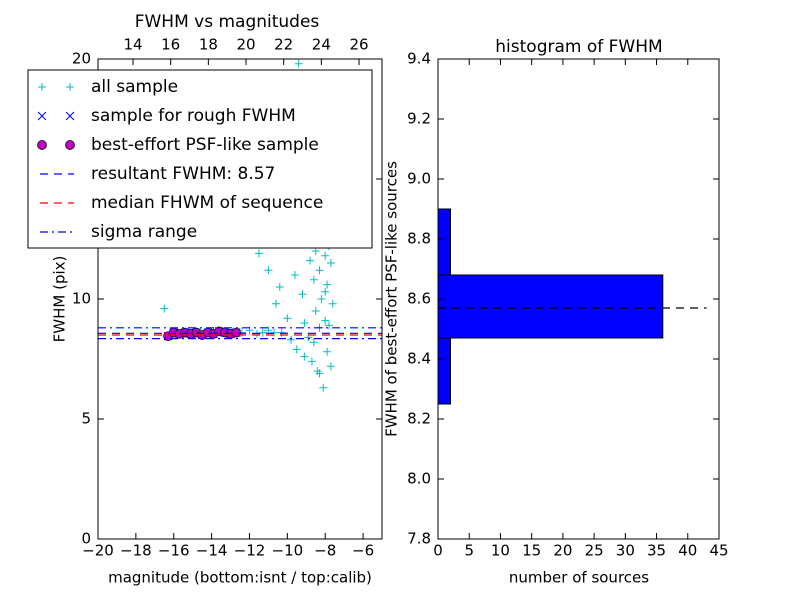 Image resolution: width=800 pixels, height=600 pixels. Describe the element at coordinates (136, 551) in the screenshot. I see `x-tick-label: −18` at that location.